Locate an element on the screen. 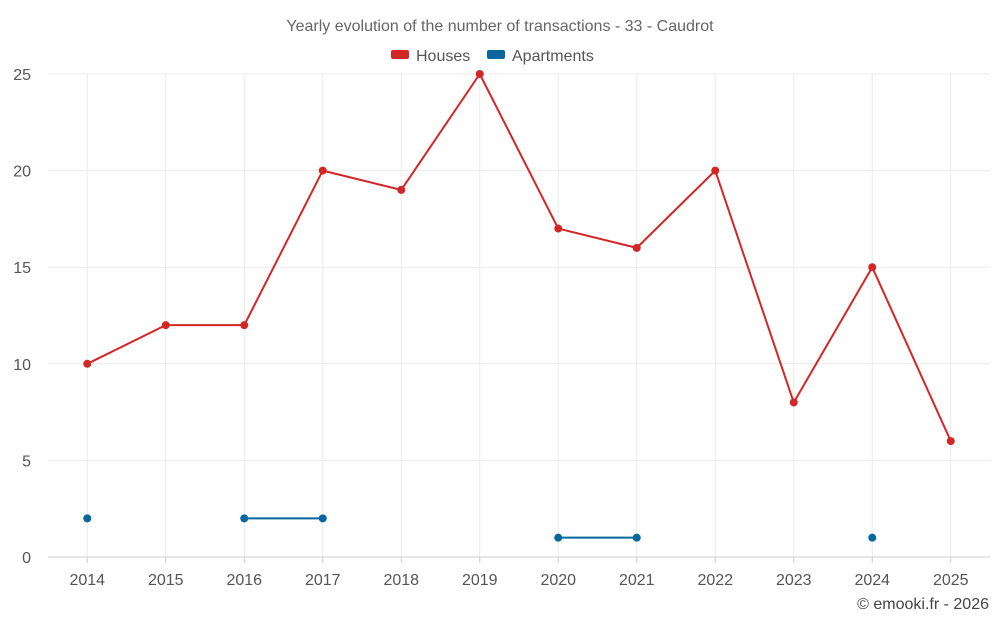  x-tick-label: 2017 is located at coordinates (323, 580).